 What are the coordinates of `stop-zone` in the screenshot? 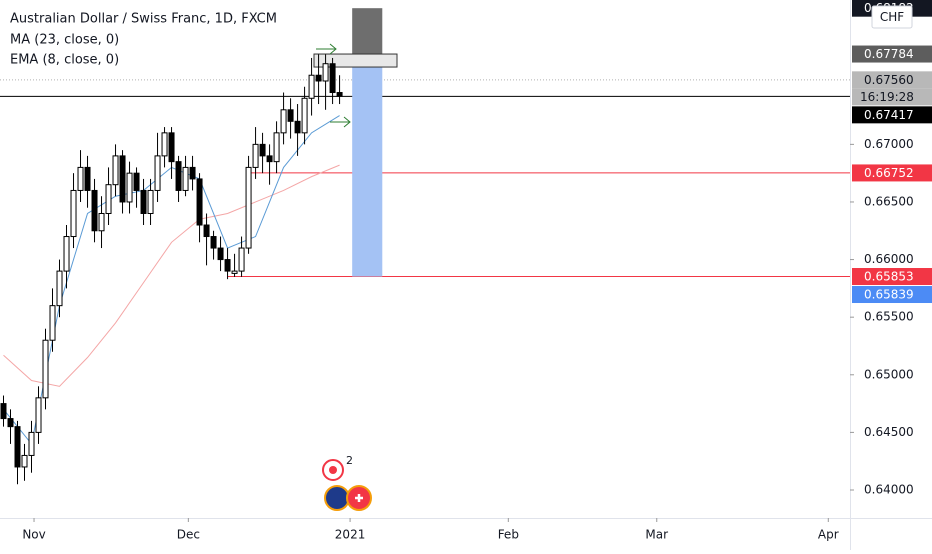 It's located at (367, 31).